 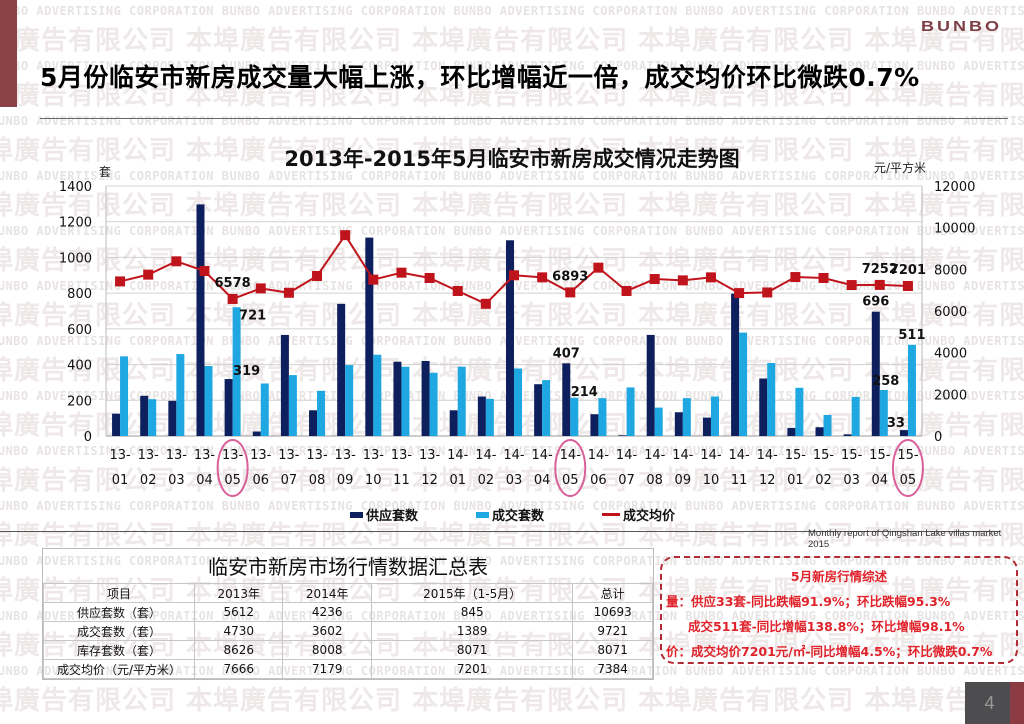 What do you see at coordinates (327, 612) in the screenshot?
I see `table-cell: 4236` at bounding box center [327, 612].